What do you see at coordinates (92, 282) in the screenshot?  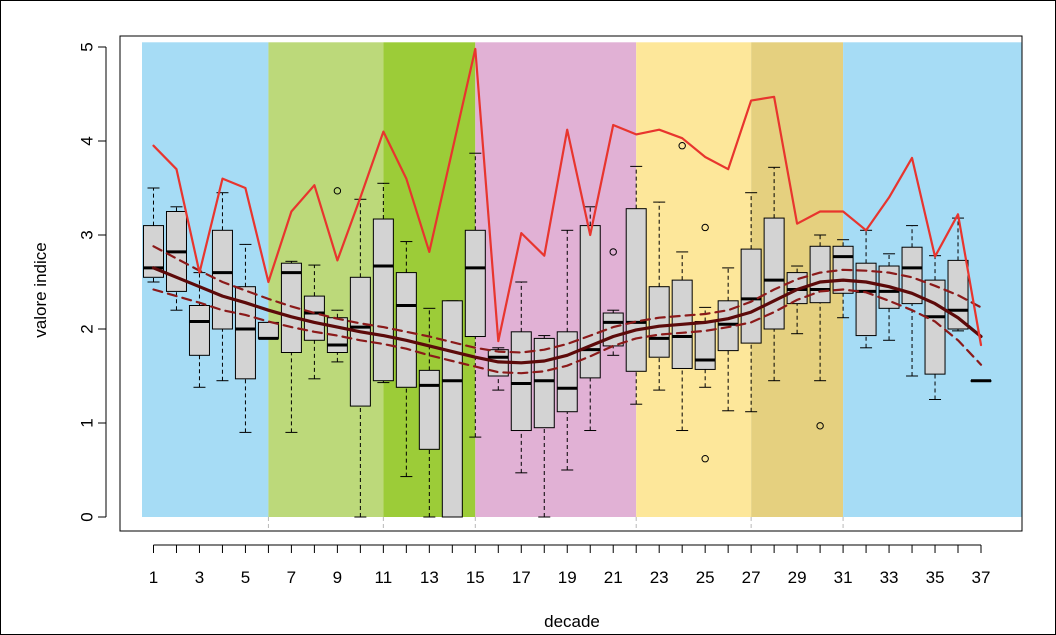 I see `y-axis: 0 1 2 3 4 5` at bounding box center [92, 282].